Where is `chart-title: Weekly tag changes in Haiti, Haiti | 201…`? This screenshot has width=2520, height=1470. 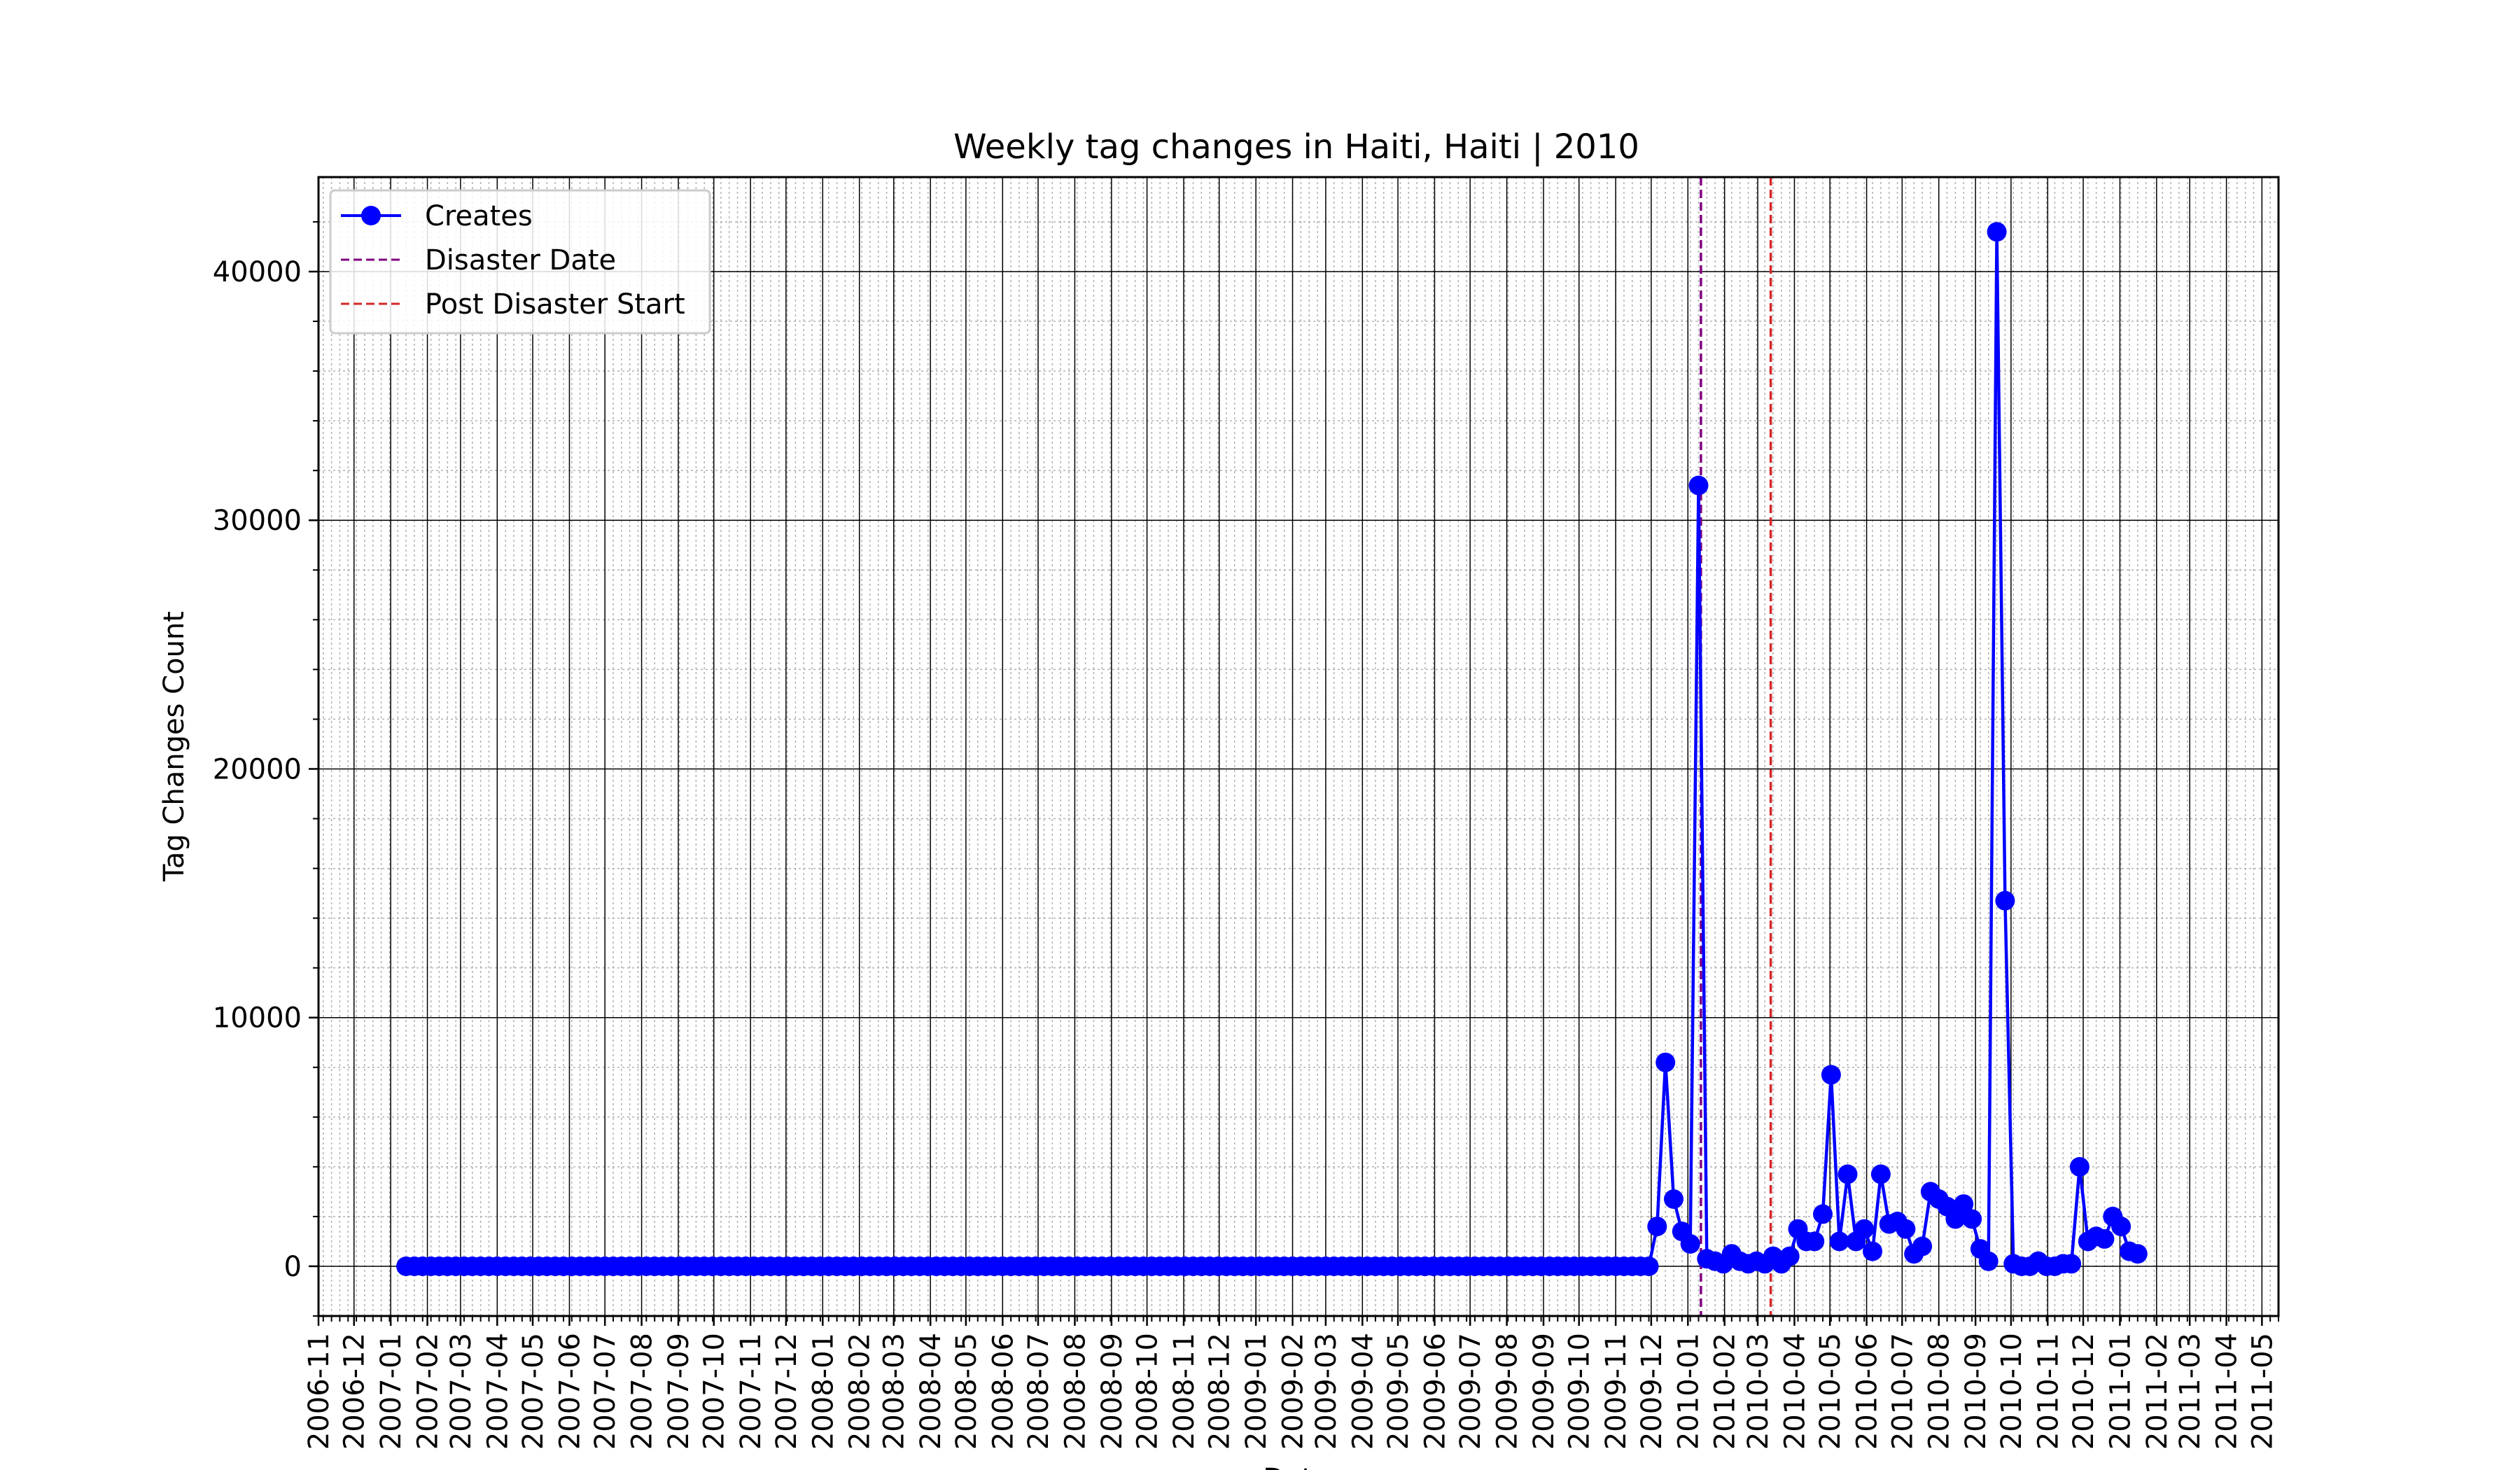
chart-title: Weekly tag changes in Haiti, Haiti | 201… is located at coordinates (1296, 147).